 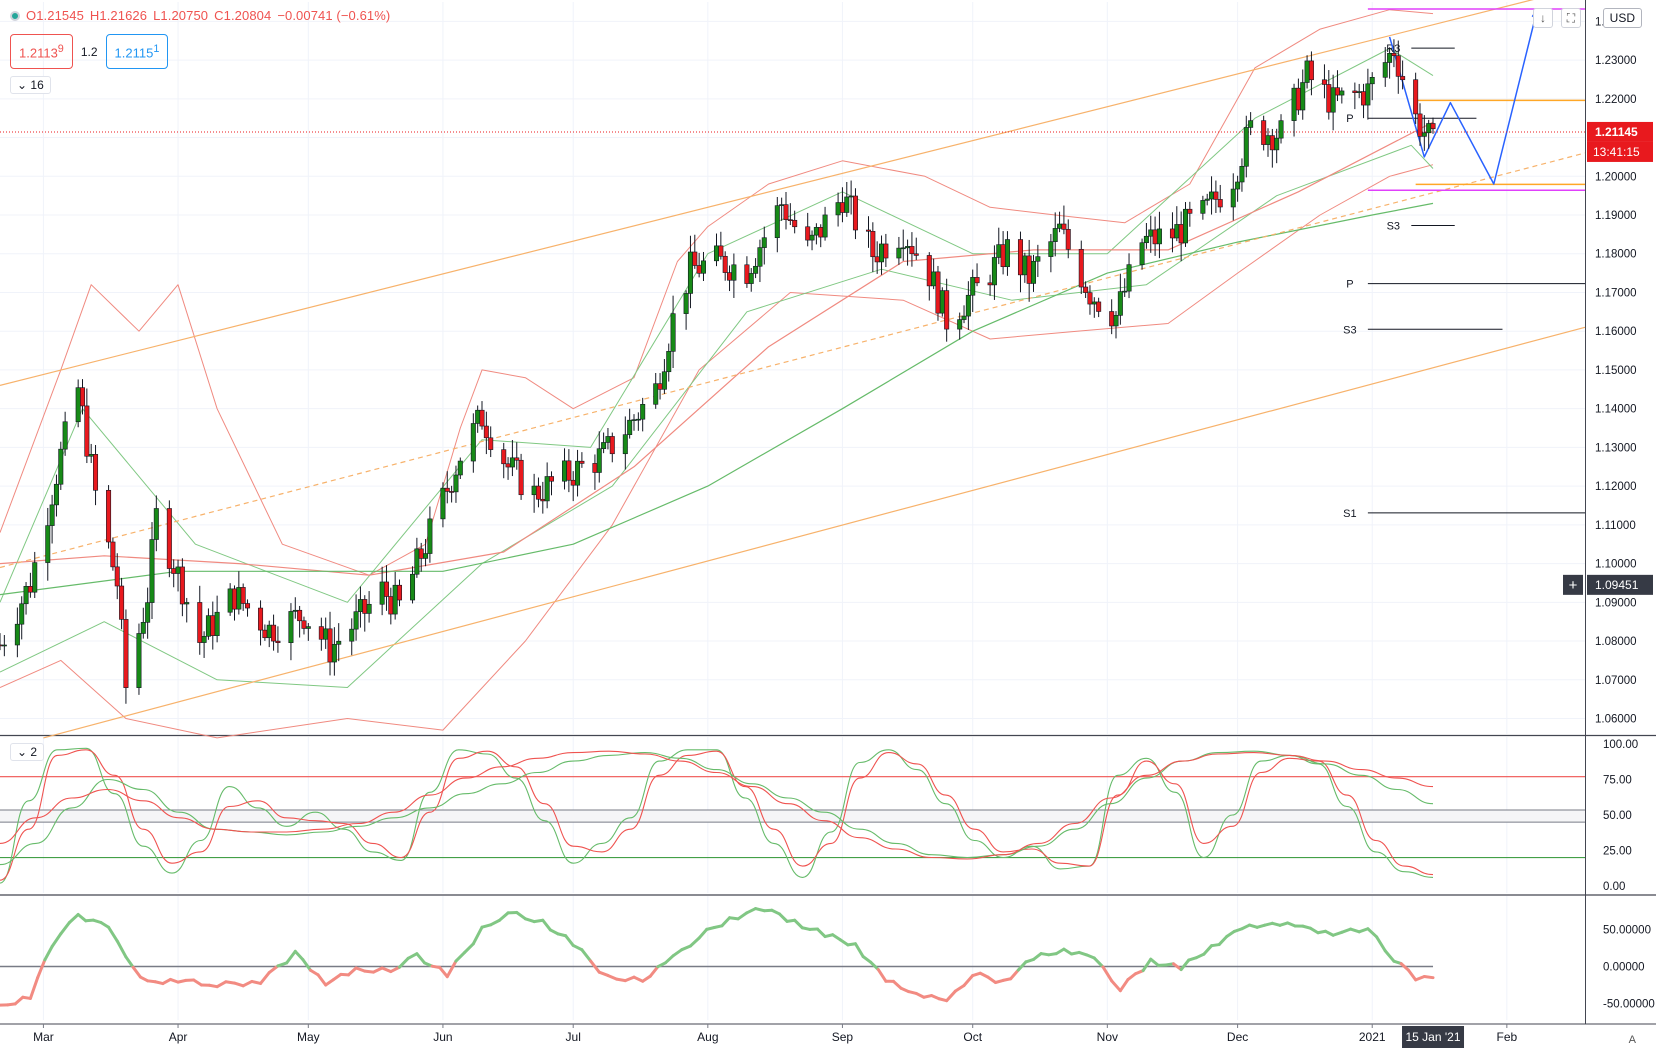 I want to click on sub-indicators-toggle: ⌄ 2, so click(x=27, y=752).